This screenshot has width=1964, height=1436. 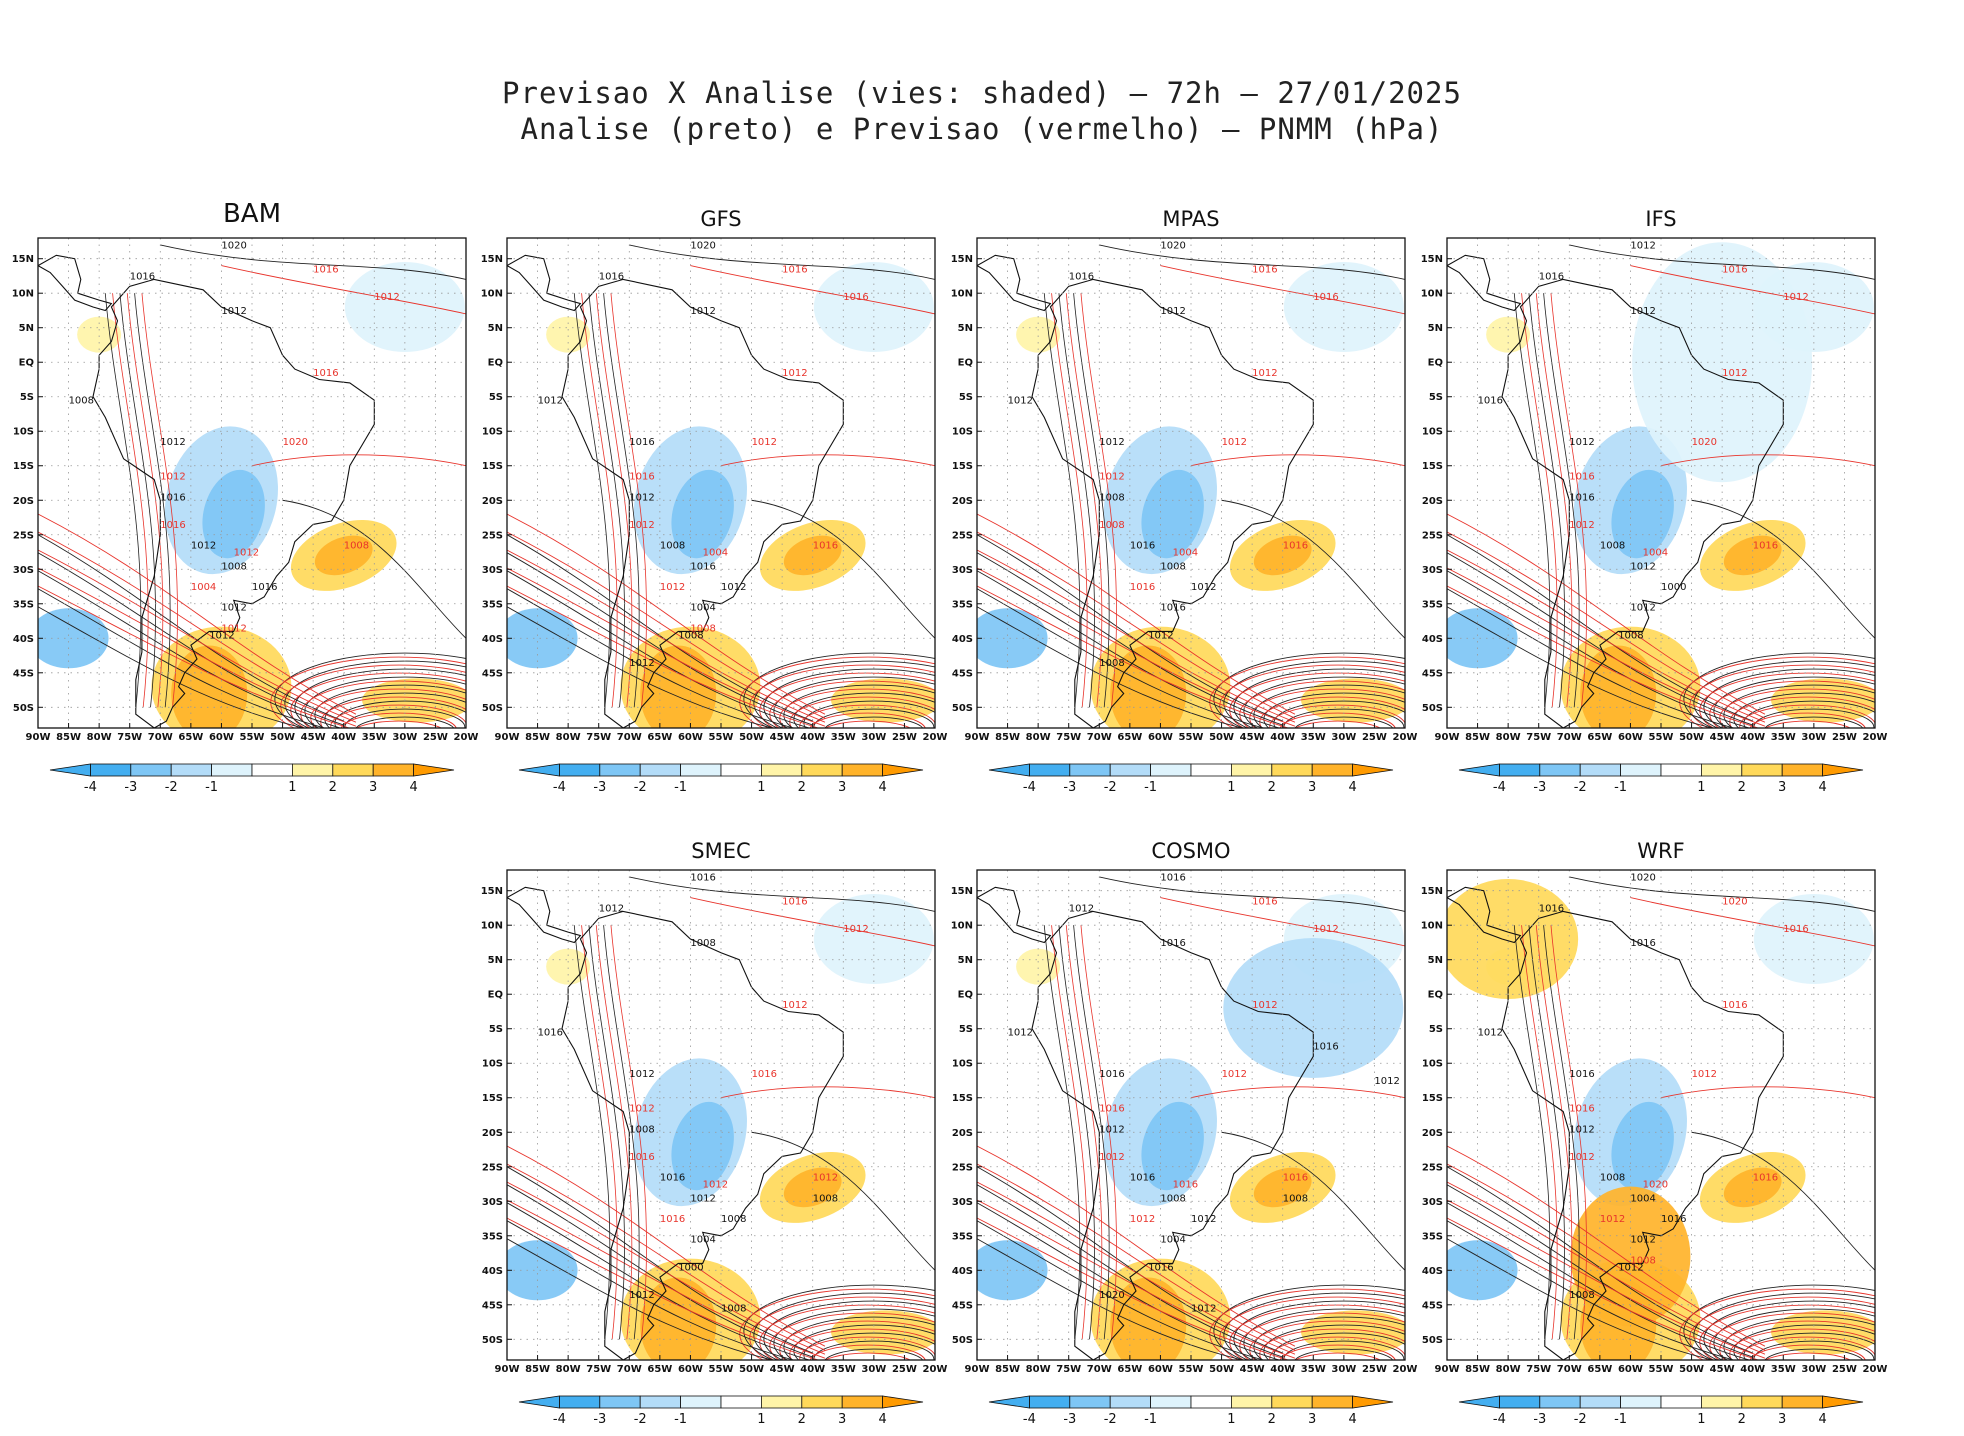 What do you see at coordinates (1783, 737) in the screenshot?
I see `x-tick-label: 35W` at bounding box center [1783, 737].